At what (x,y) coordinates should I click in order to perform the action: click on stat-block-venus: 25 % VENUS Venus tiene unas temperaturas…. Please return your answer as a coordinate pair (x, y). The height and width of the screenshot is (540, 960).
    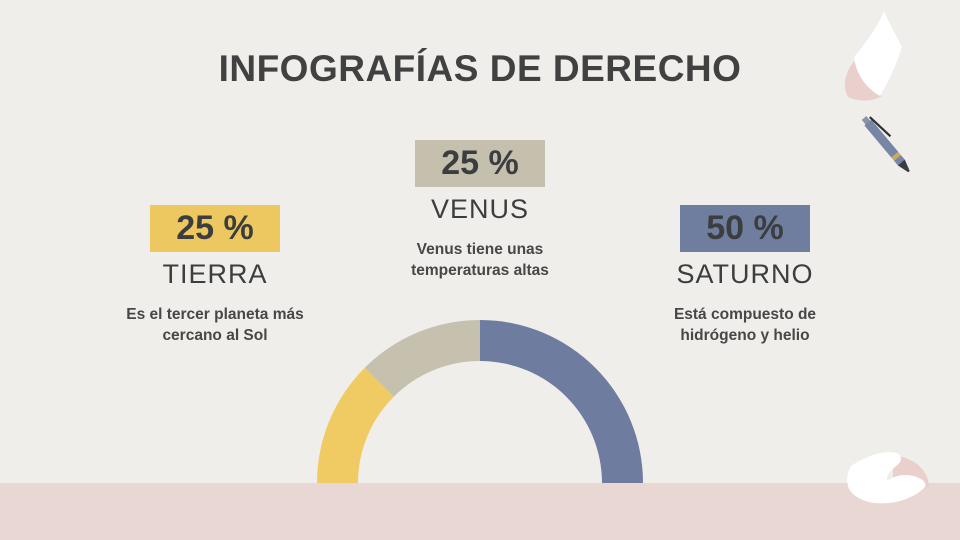
    Looking at the image, I should click on (480, 210).